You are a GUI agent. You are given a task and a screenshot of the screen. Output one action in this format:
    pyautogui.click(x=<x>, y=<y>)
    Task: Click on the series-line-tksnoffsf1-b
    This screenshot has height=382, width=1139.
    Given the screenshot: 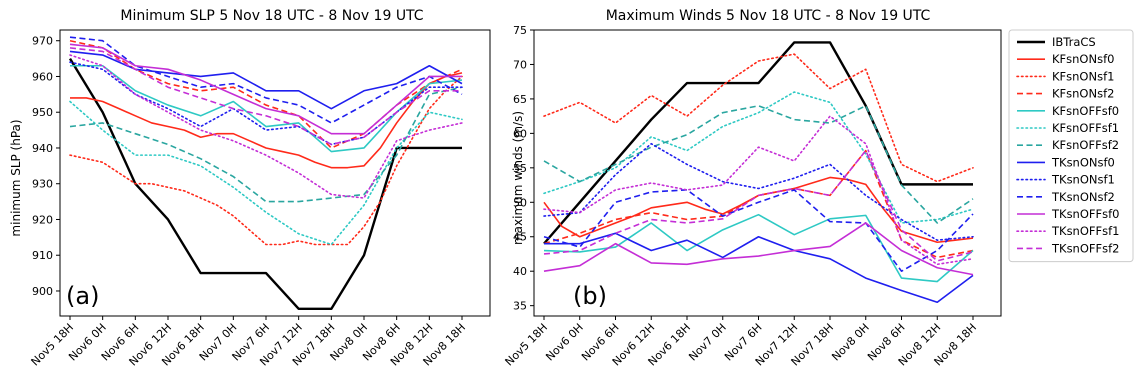 What is the action you would take?
    pyautogui.click(x=758, y=190)
    